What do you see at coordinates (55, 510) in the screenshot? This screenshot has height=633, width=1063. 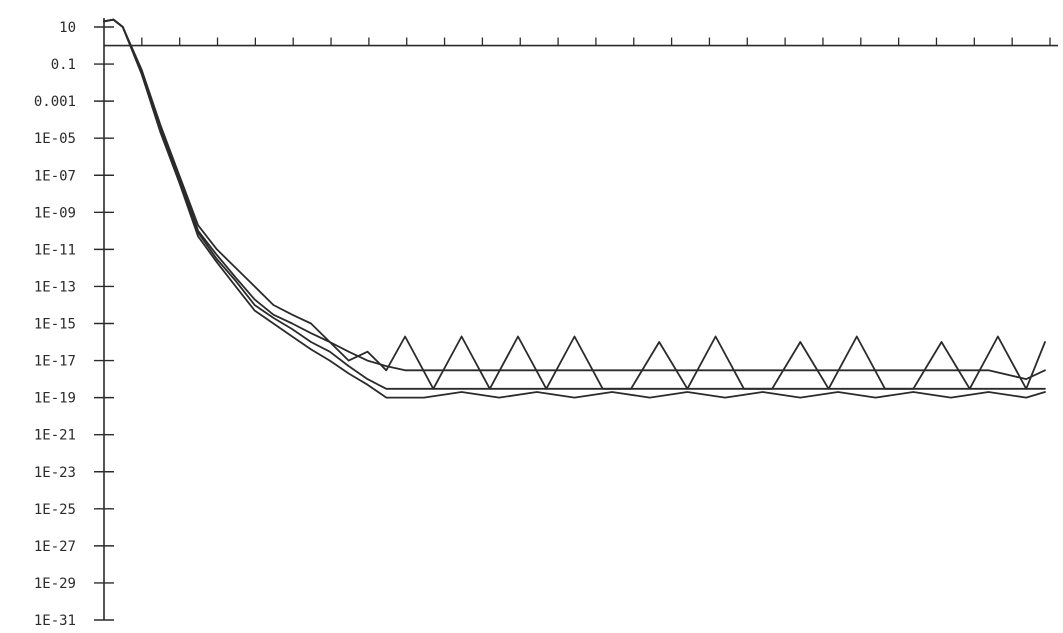 I see `y-tick-label: 1E-25` at bounding box center [55, 510].